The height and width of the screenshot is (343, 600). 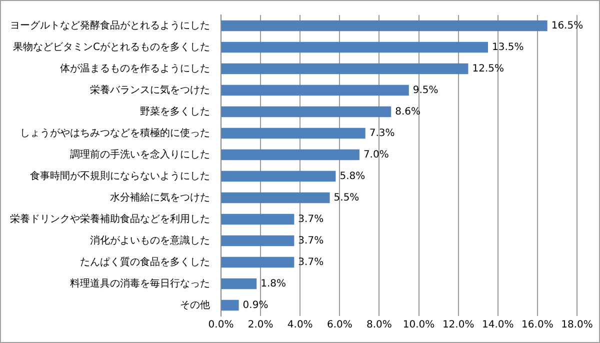 I want to click on y-tick-label: 野菜を多くした, so click(x=175, y=111).